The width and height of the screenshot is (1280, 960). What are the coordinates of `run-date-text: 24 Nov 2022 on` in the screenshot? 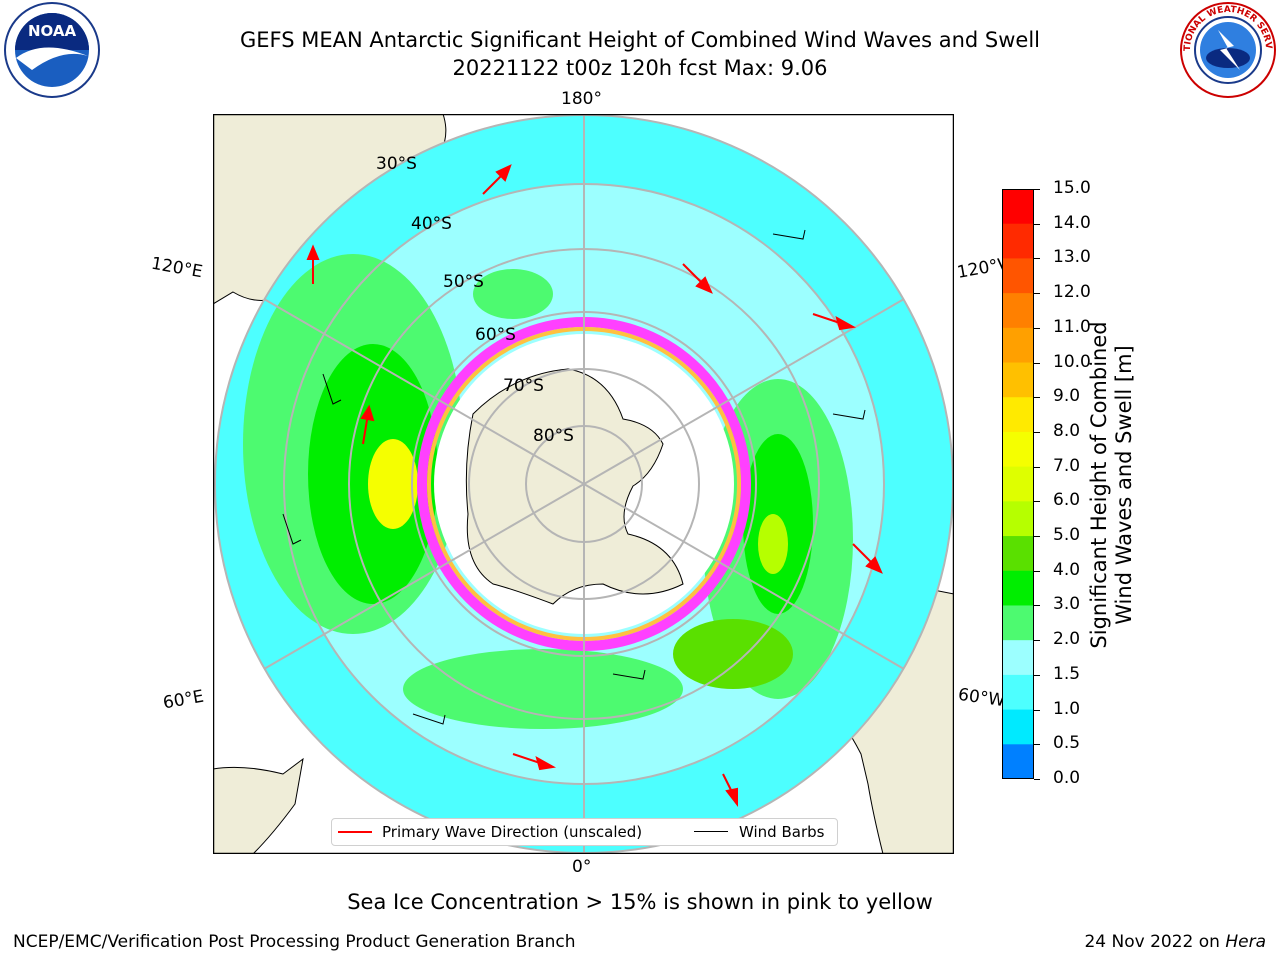 It's located at (1155, 942).